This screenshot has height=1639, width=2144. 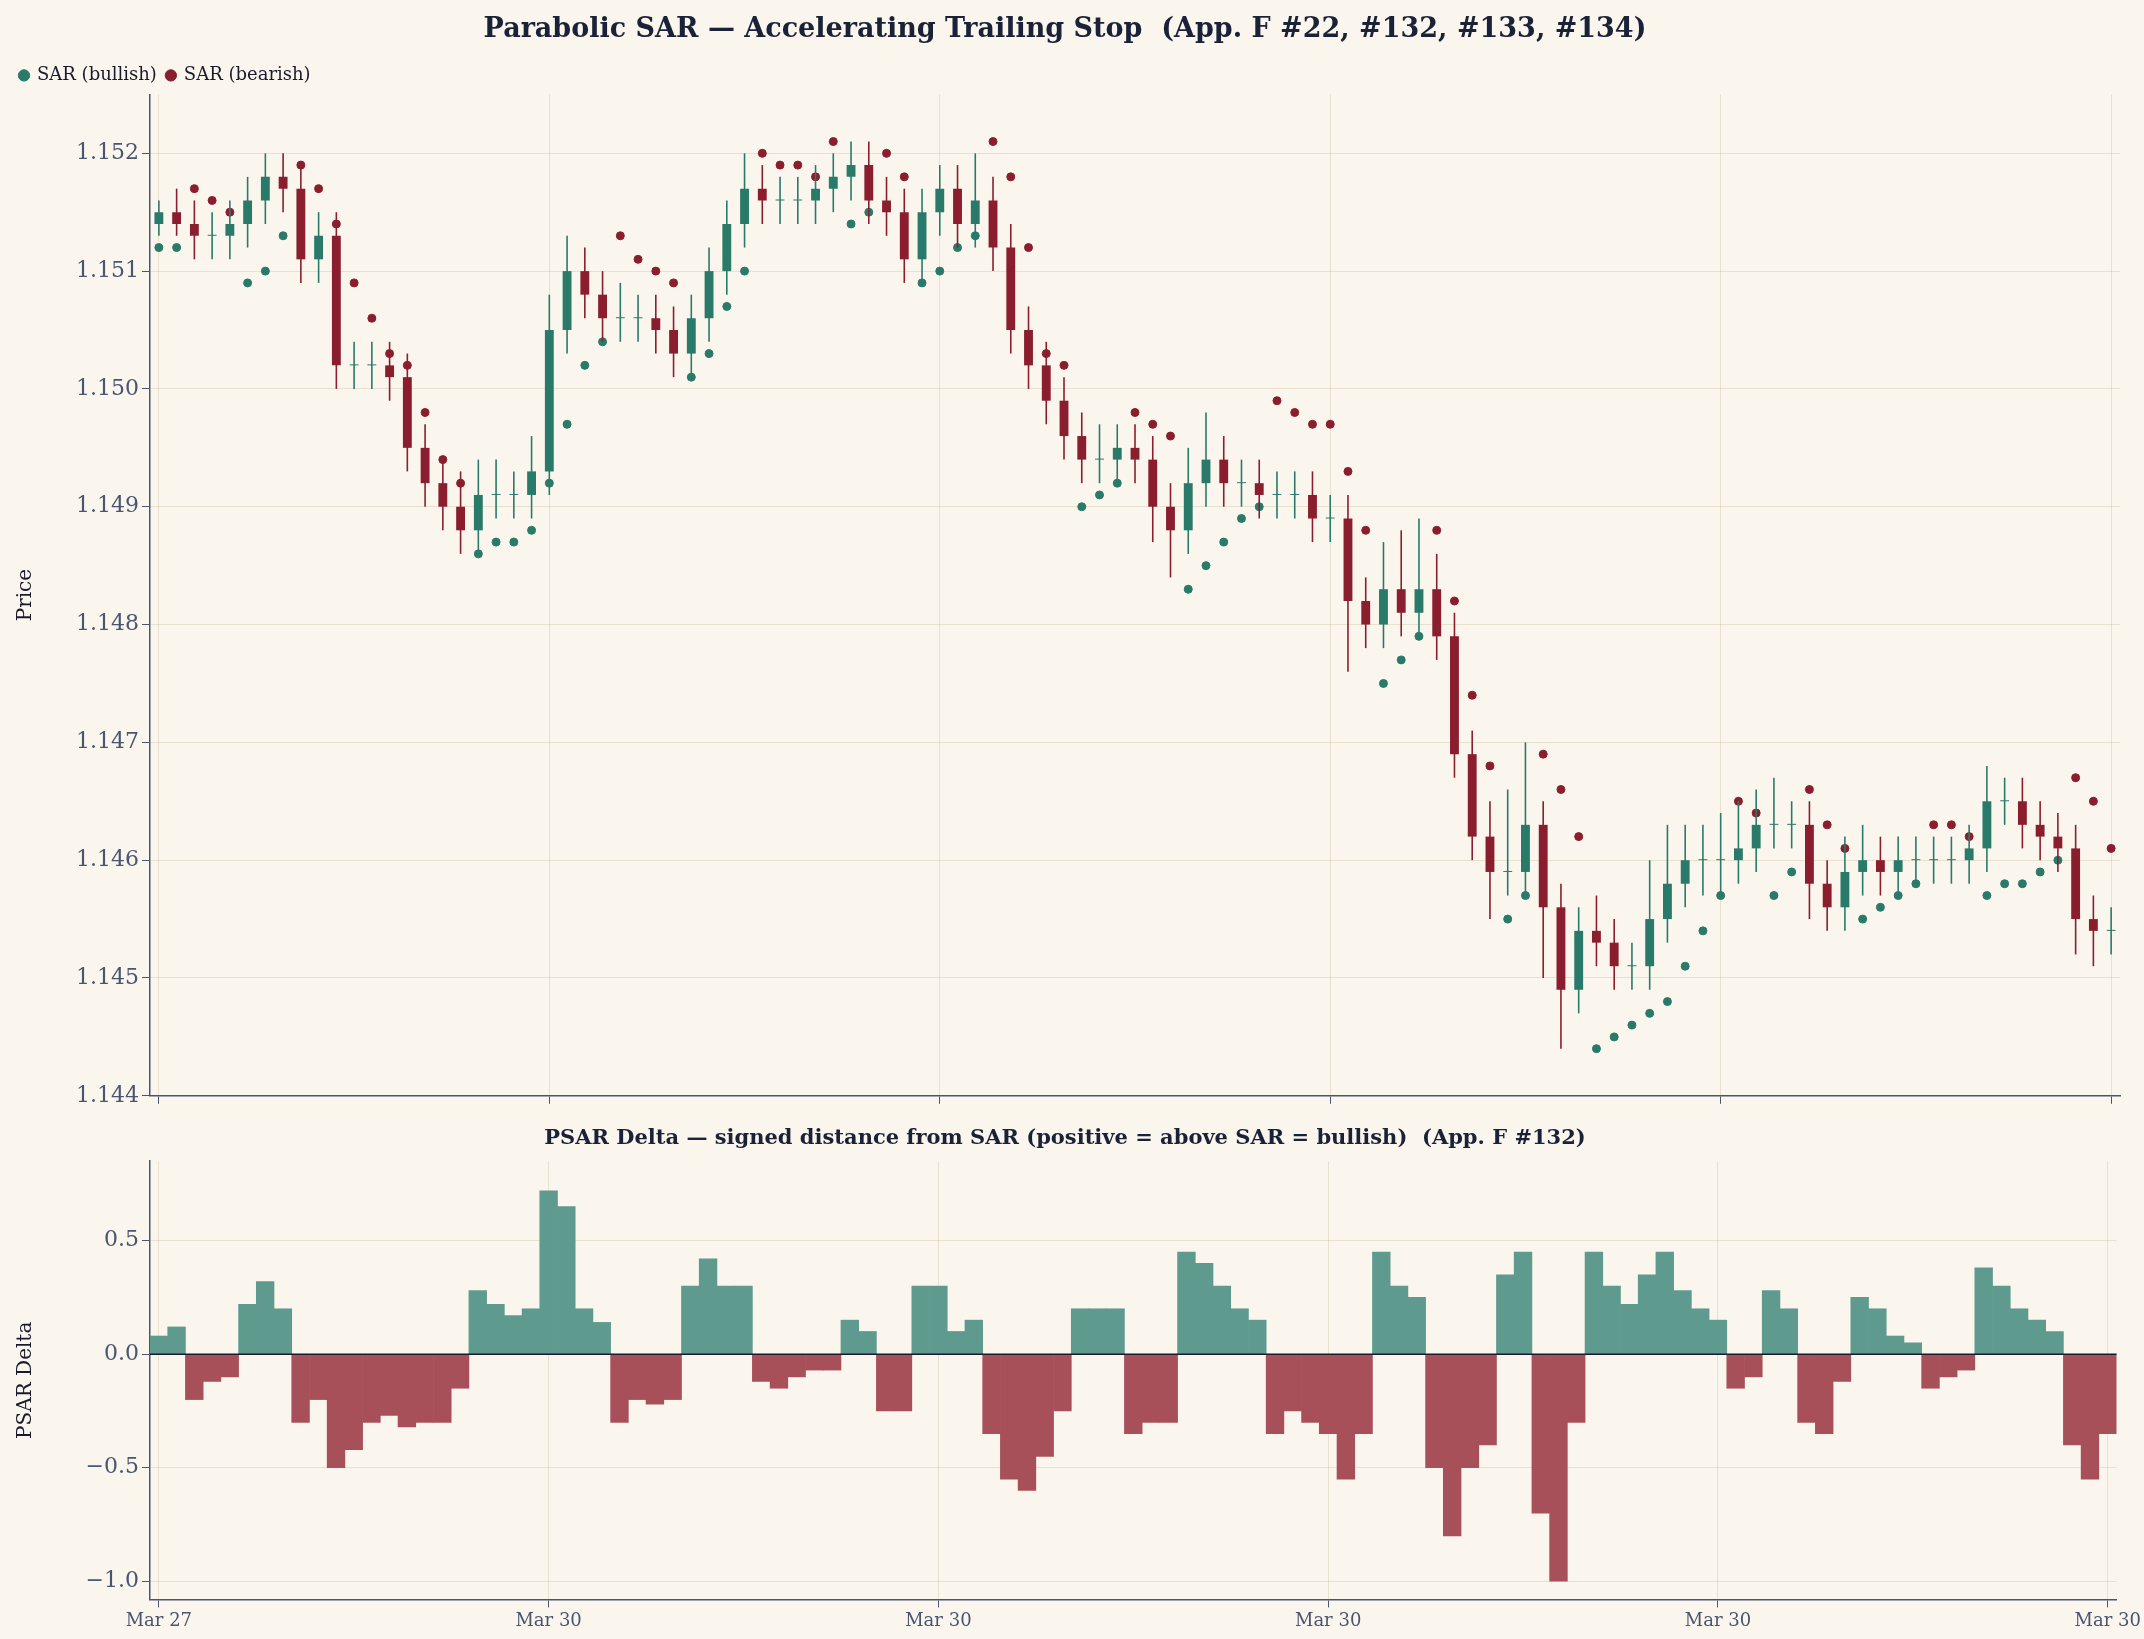 I want to click on legend-label: SAR (bullish), so click(x=97, y=74).